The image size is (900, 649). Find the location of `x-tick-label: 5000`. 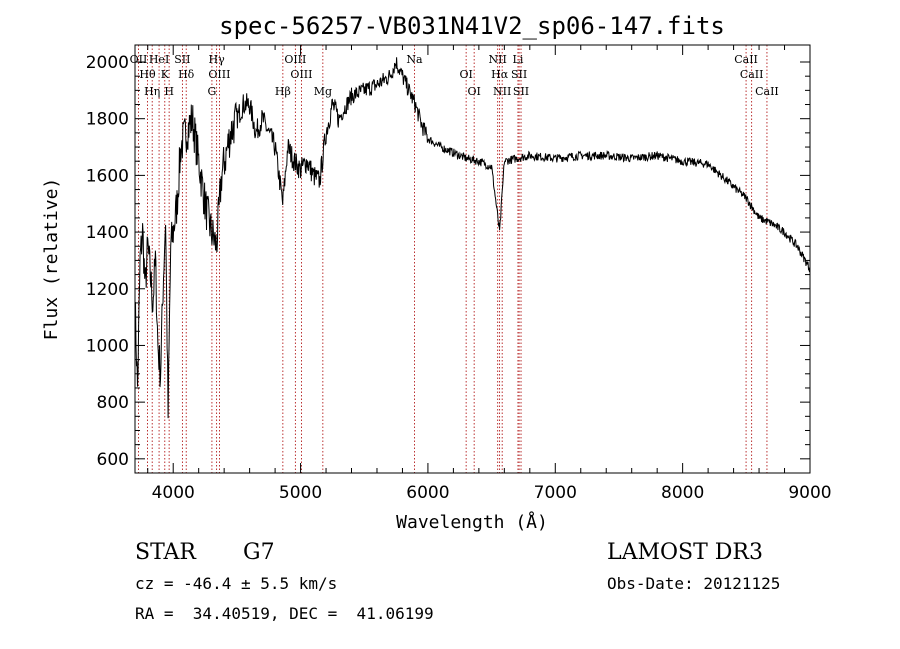

x-tick-label: 5000 is located at coordinates (300, 493).